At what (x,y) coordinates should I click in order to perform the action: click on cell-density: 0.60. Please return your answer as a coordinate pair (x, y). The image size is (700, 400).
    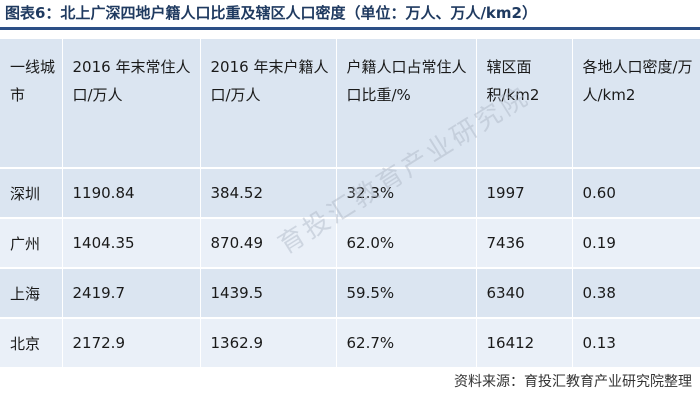
    Looking at the image, I should click on (636, 193).